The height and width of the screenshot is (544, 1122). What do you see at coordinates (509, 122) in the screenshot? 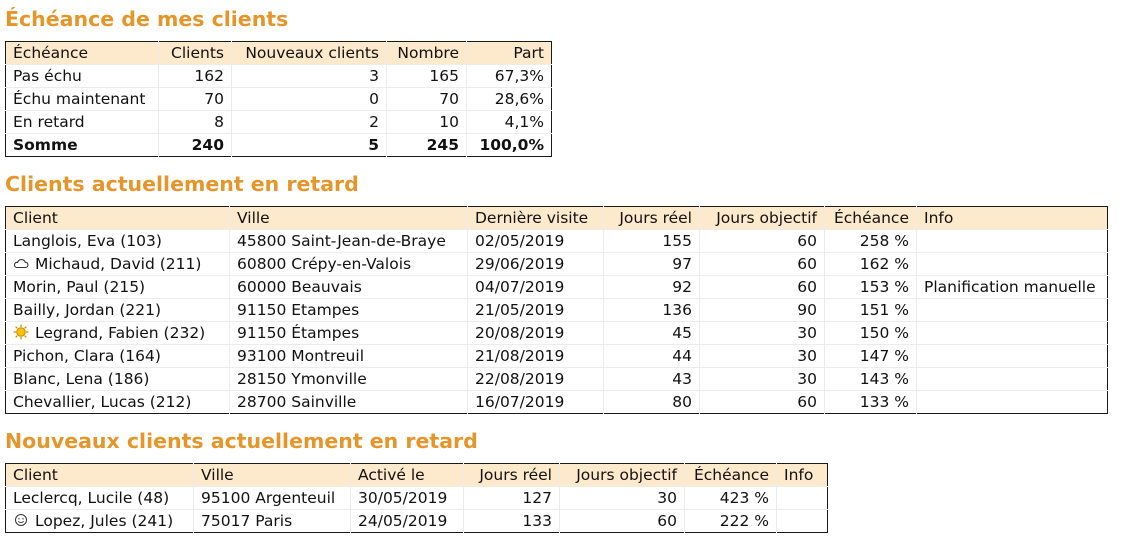
I see `cell-part: 4,1%` at bounding box center [509, 122].